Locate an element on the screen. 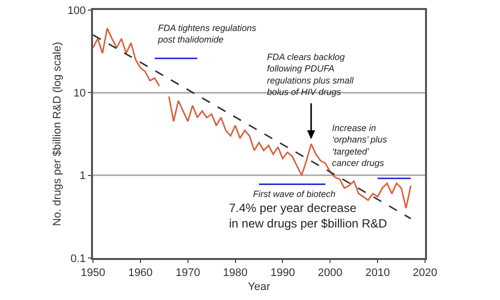 This screenshot has width=500, height=300. annotation: First wave of biotech is located at coordinates (294, 194).